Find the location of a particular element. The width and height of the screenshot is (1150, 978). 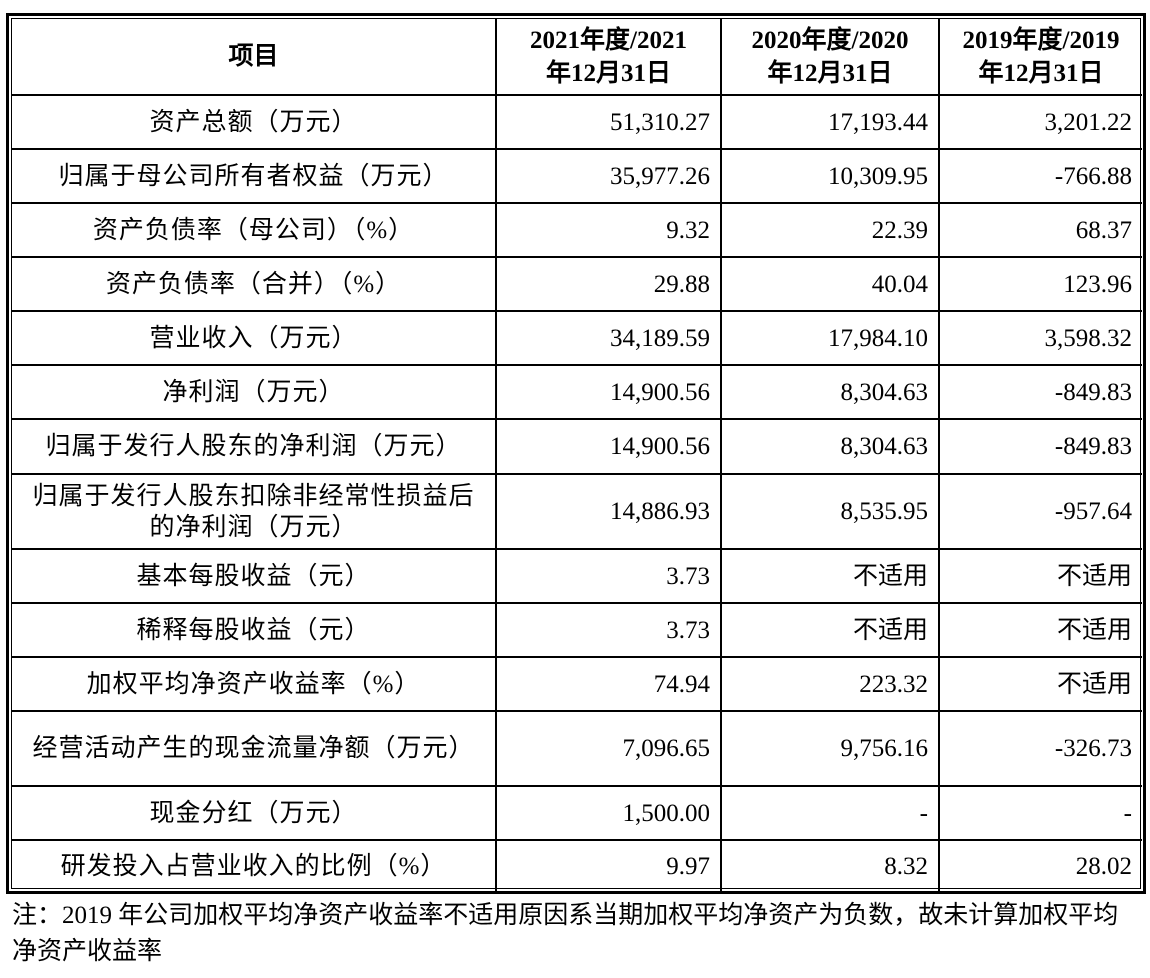

table-row: 研发投入占营业收入的比例（%） 9.97 8.32 28.02 is located at coordinates (577, 865).